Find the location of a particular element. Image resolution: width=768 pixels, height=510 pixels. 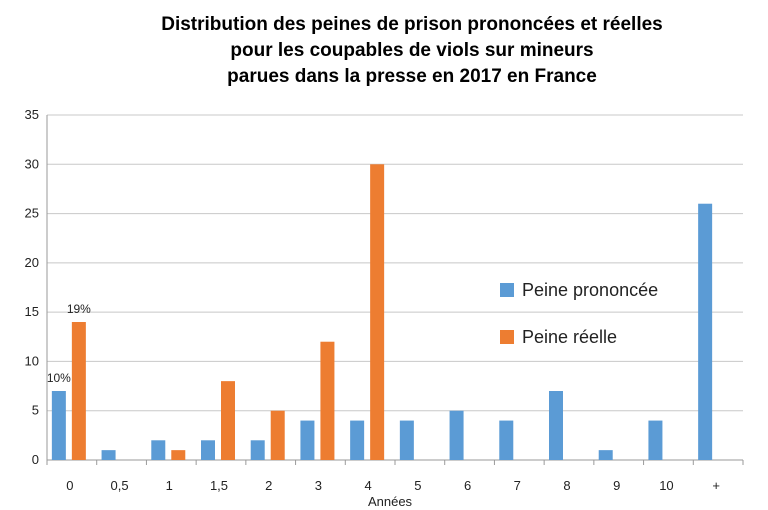

legend: Peine prononcée Peine réelle is located at coordinates (579, 313).